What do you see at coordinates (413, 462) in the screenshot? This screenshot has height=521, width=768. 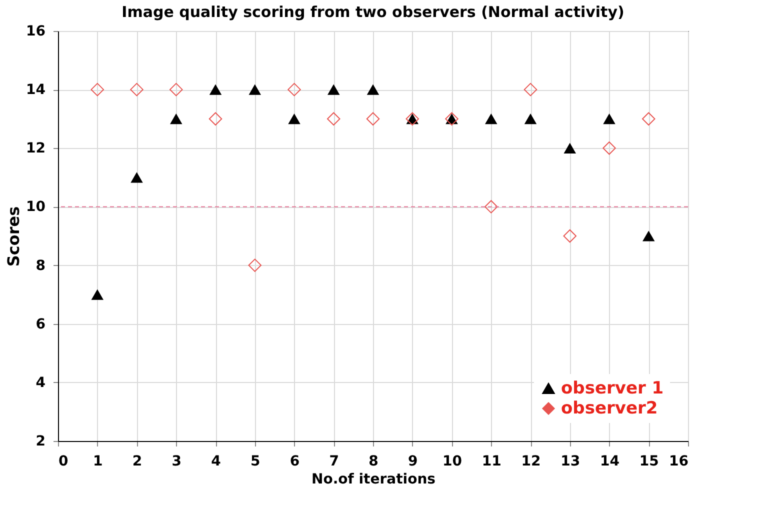 I see `x-tick-label: 9` at bounding box center [413, 462].